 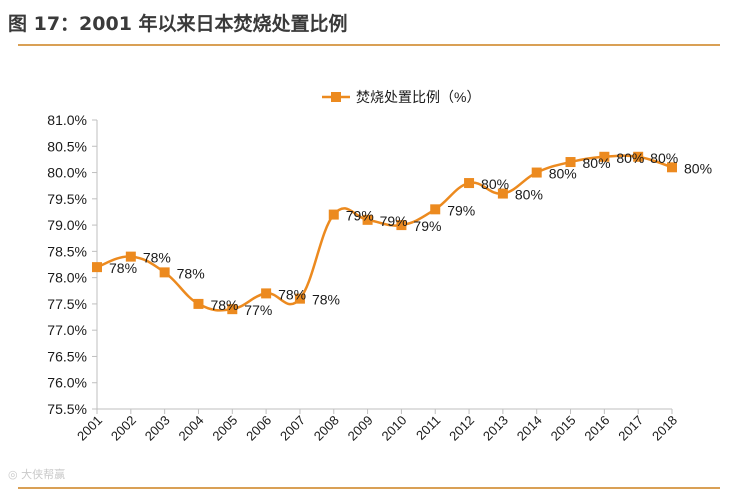 I want to click on x-tick-label: 2001, so click(x=89, y=428).